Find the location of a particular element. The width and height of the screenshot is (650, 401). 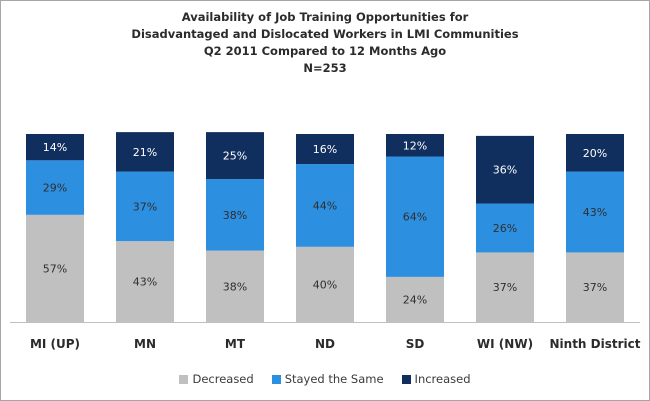

chart-title-line-4: N=253 is located at coordinates (325, 68).